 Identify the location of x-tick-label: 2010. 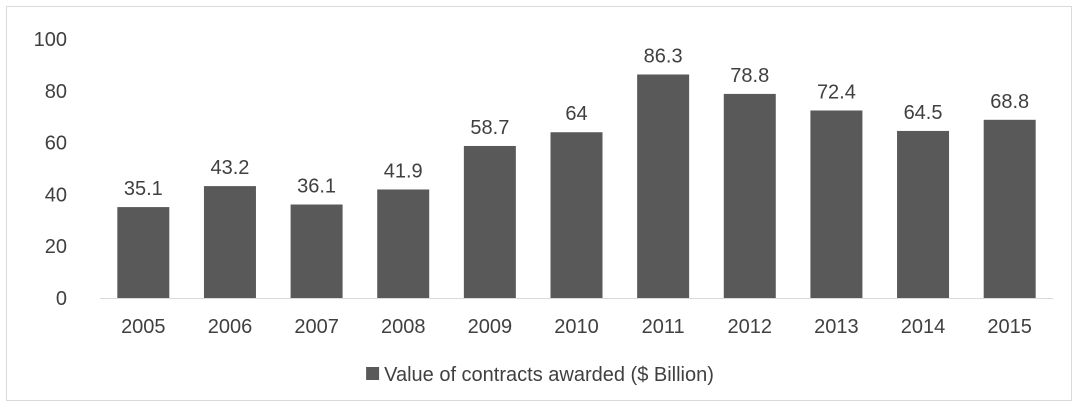
(576, 327).